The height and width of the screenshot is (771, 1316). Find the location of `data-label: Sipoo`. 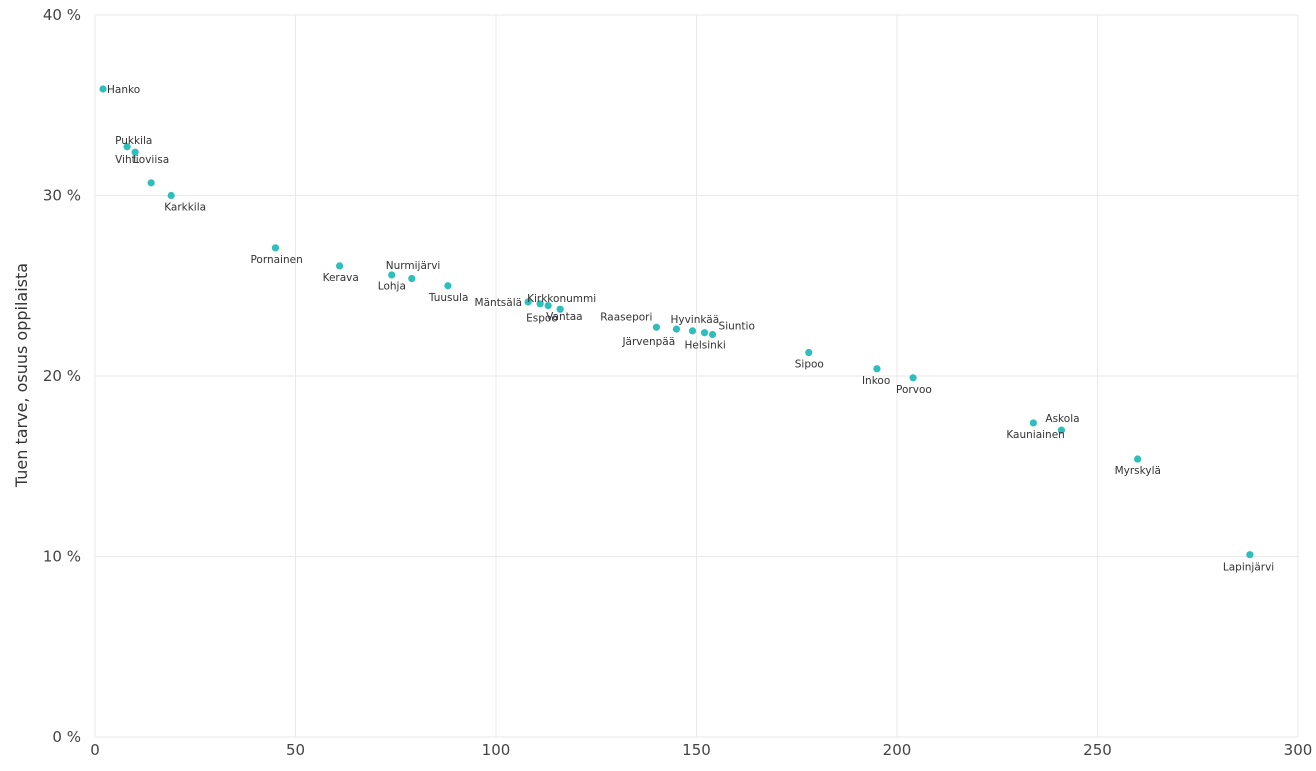

data-label: Sipoo is located at coordinates (809, 365).